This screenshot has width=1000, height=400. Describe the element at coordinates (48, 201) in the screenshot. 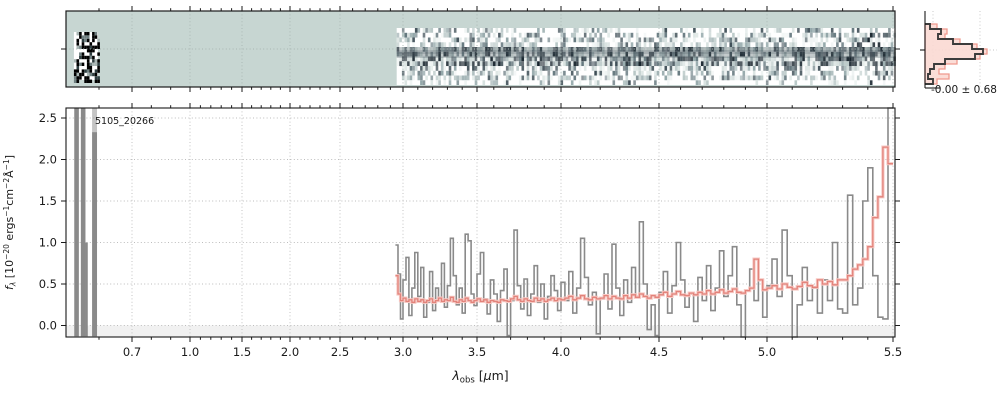

I see `y-tick-label: 1.5` at that location.